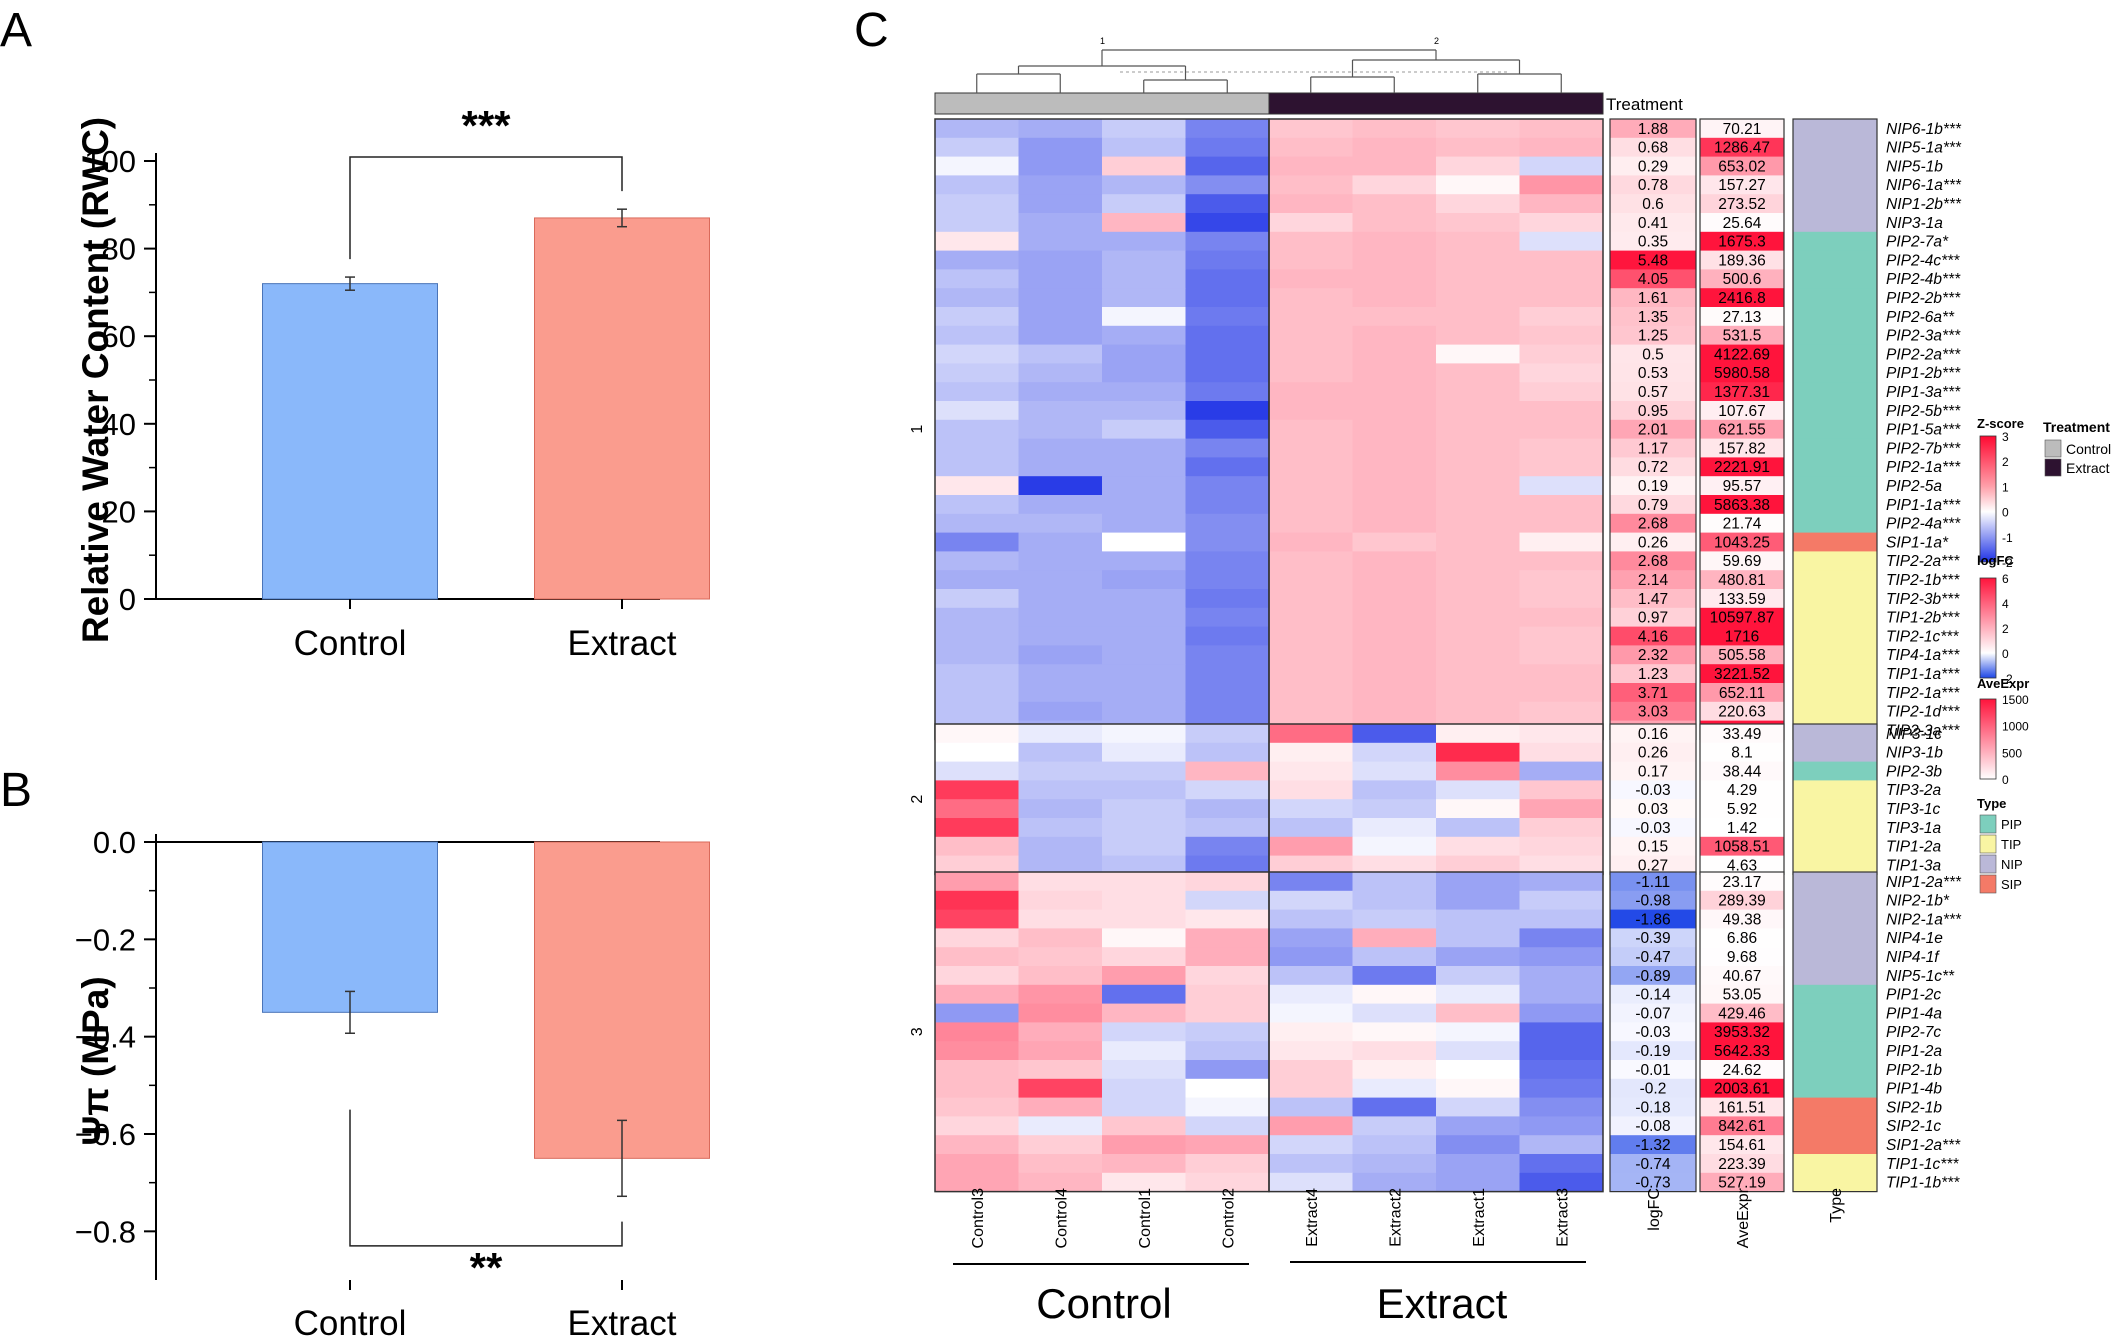 The image size is (2128, 1337). Describe the element at coordinates (1653, 865) in the screenshot. I see `logfc-value: 0.27` at that location.